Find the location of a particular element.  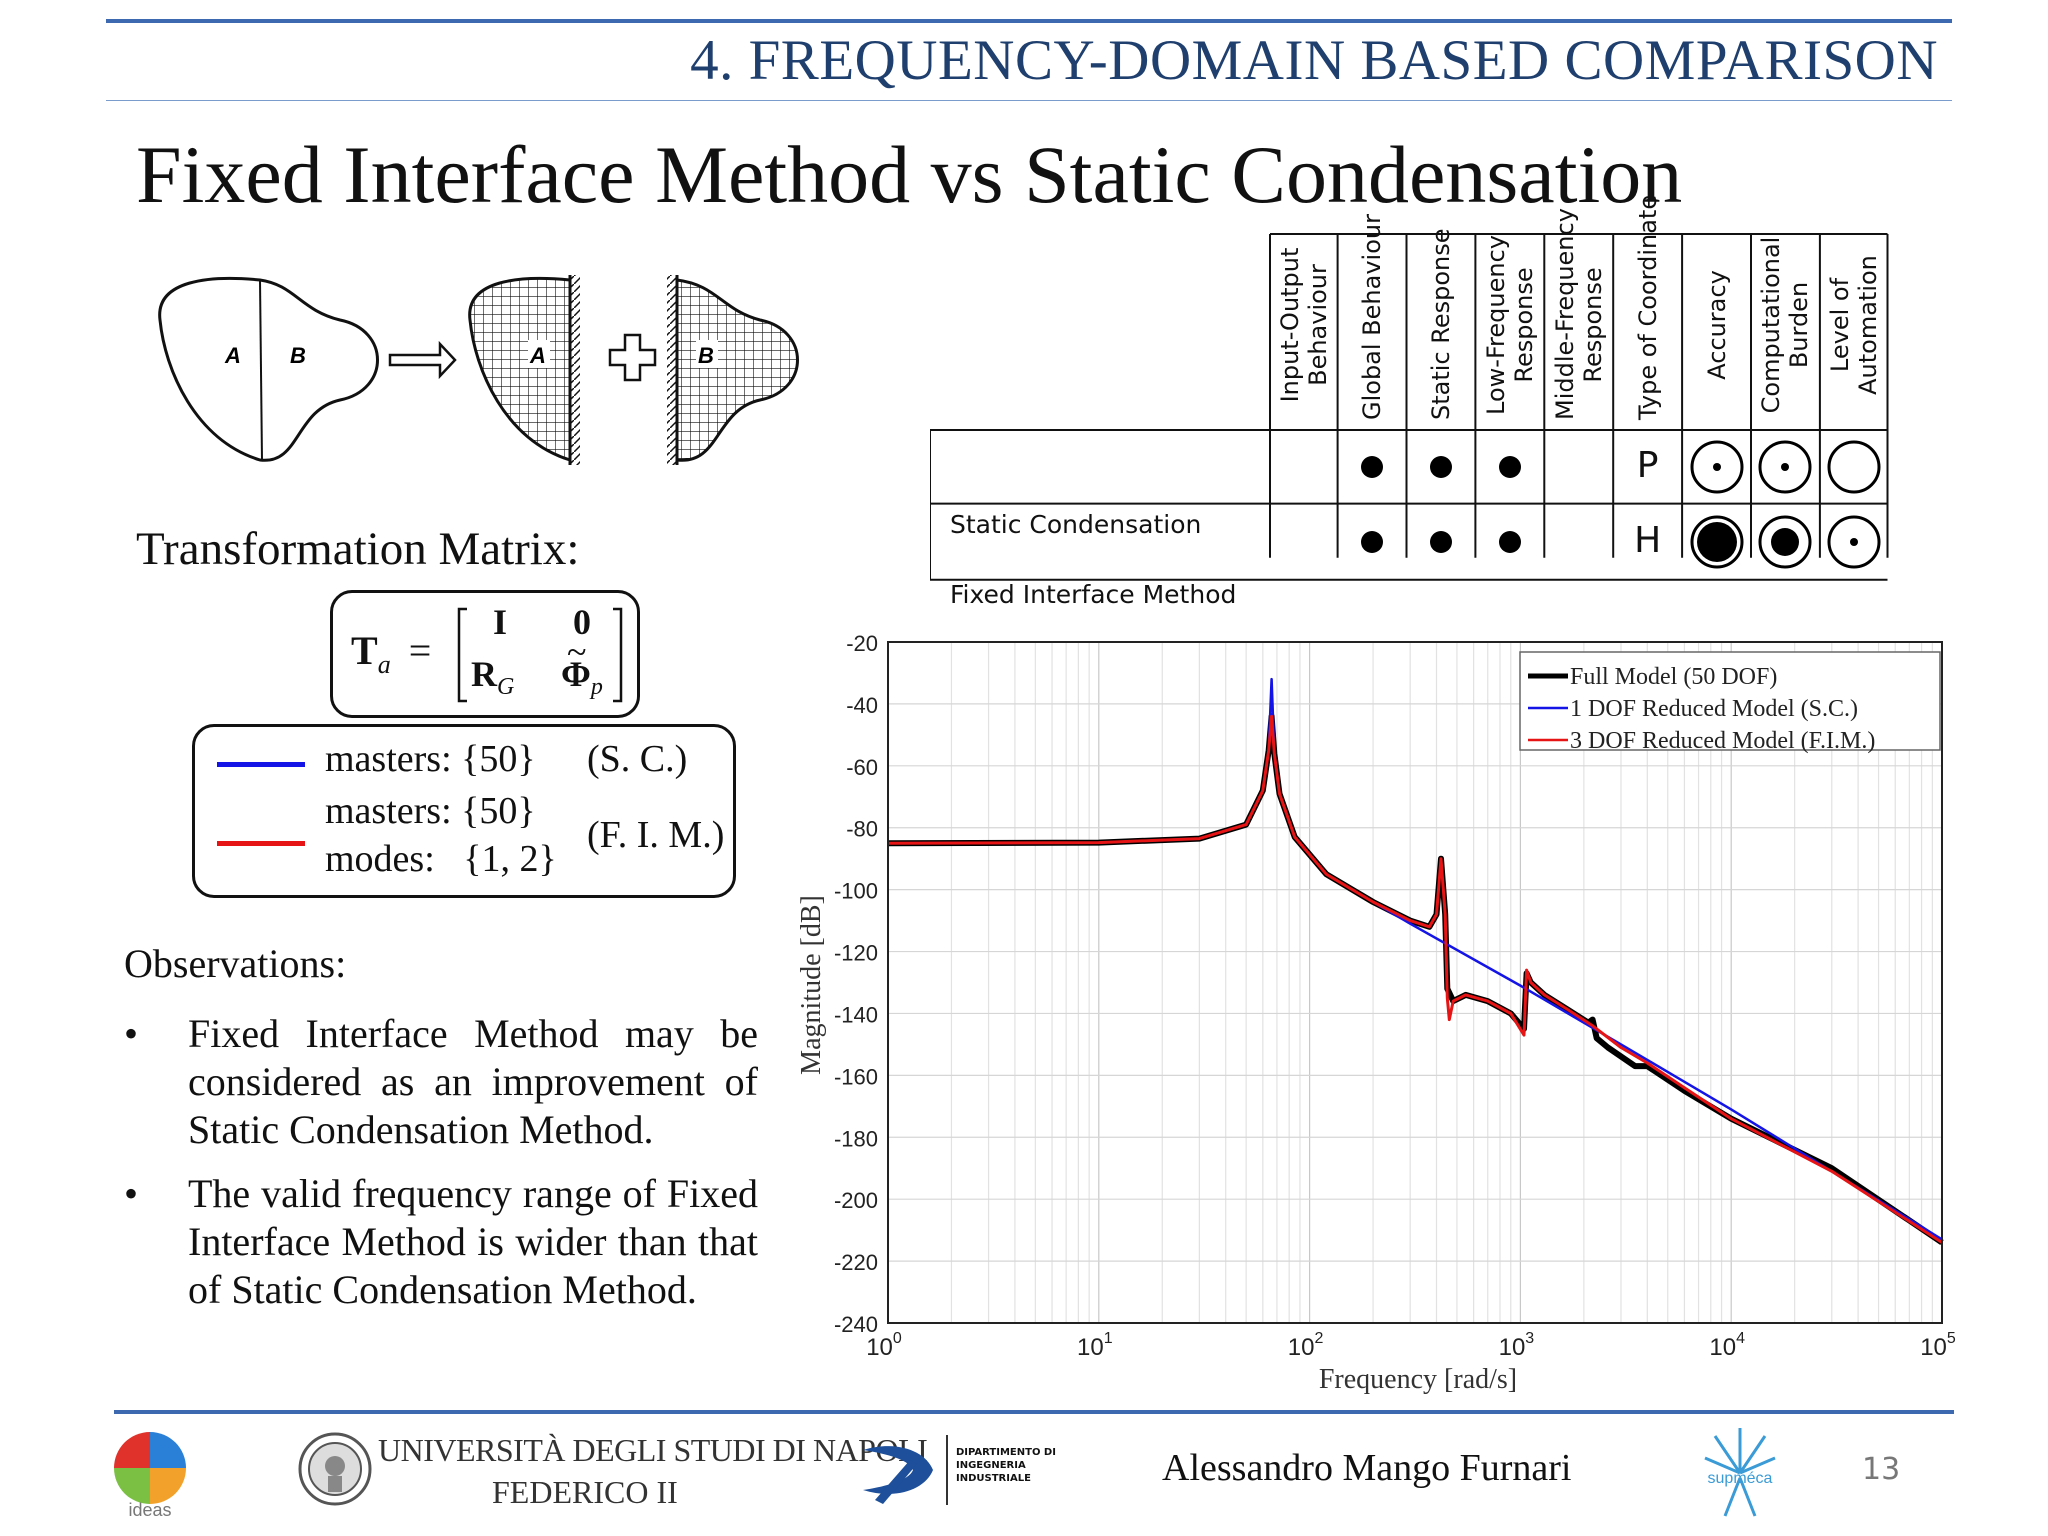

substructure-a: A is located at coordinates (524, 370).